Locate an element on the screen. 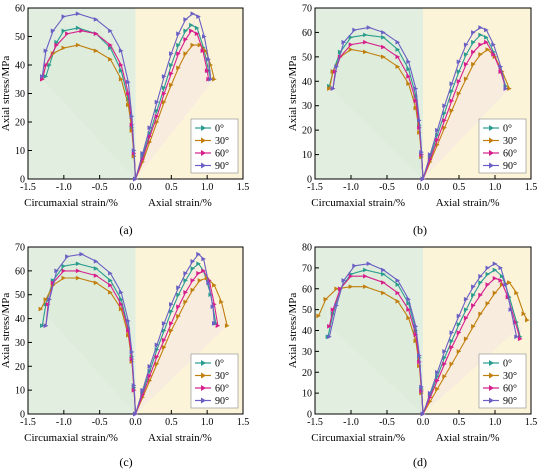  x-tick-label: -0.5 is located at coordinates (100, 422).